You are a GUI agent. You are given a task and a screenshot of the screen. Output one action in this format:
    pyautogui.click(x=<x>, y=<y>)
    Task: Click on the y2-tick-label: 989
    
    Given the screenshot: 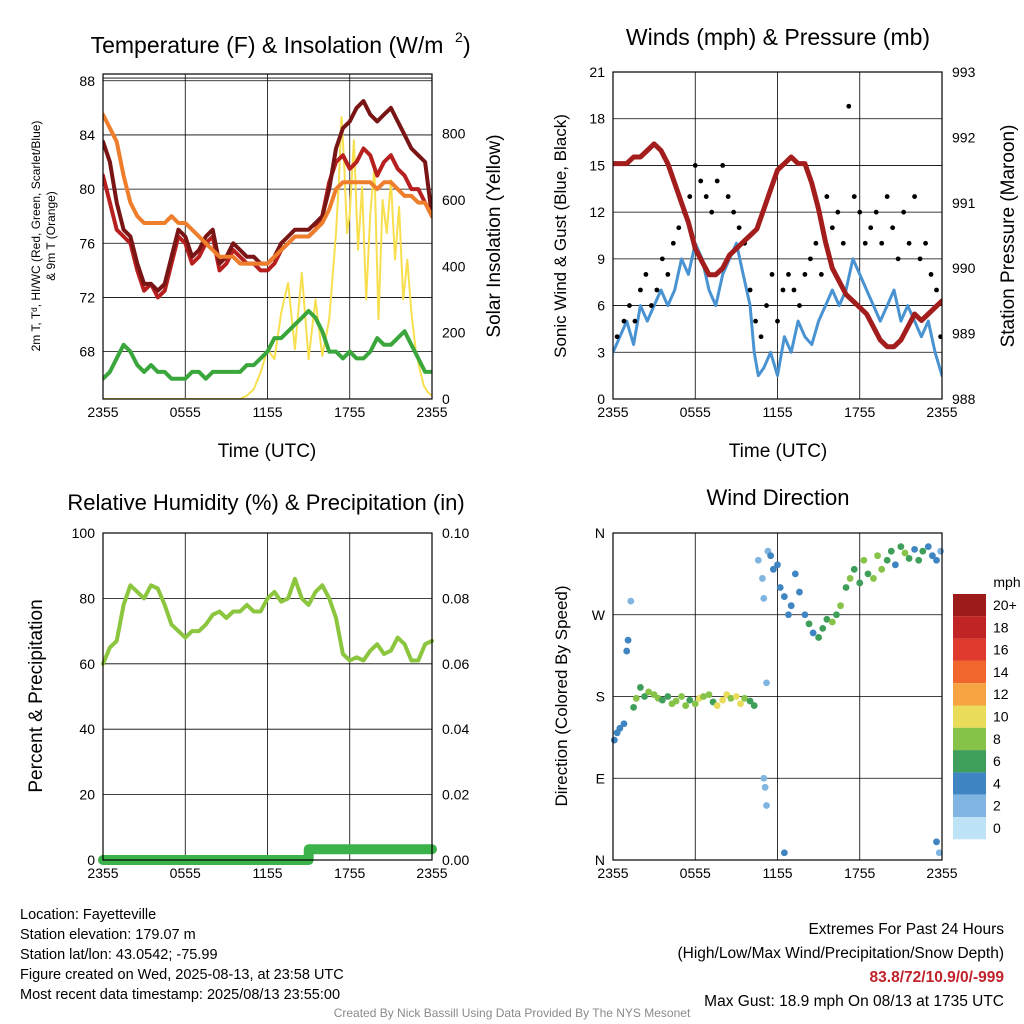 What is the action you would take?
    pyautogui.click(x=964, y=334)
    